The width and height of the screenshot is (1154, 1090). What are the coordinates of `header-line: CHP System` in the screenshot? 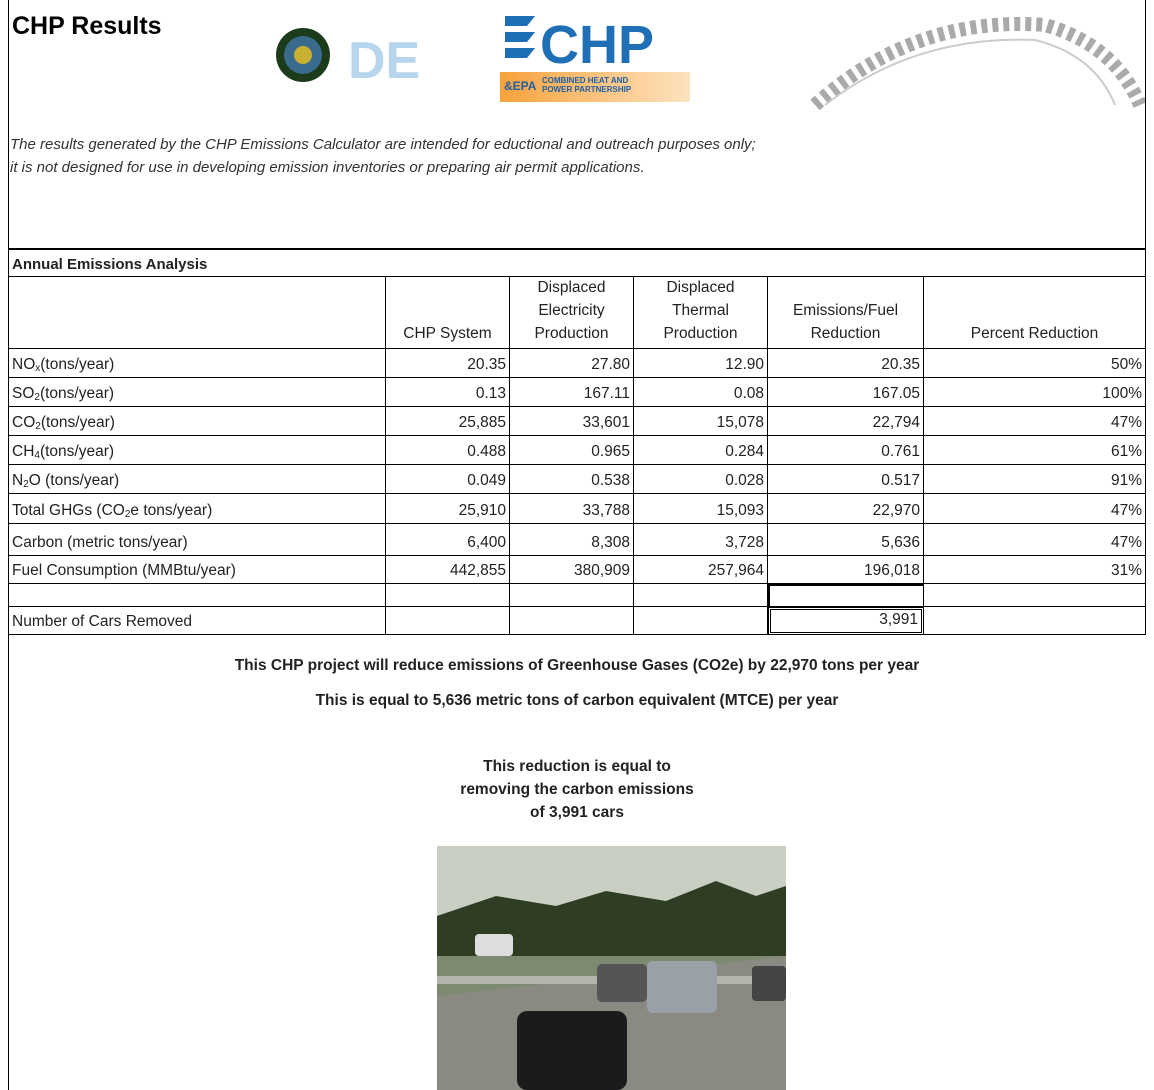 It's located at (447, 333).